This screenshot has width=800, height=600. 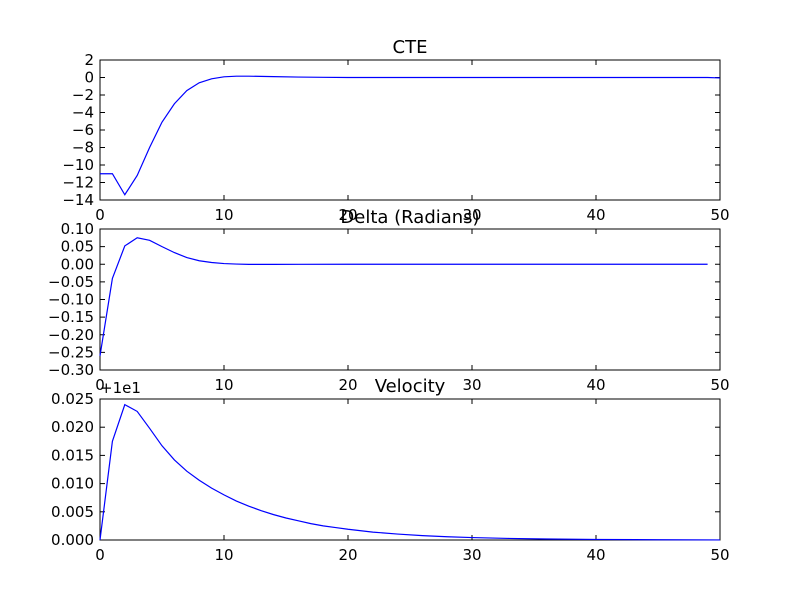 What do you see at coordinates (71, 300) in the screenshot?
I see `y-tick-label: −0.10` at bounding box center [71, 300].